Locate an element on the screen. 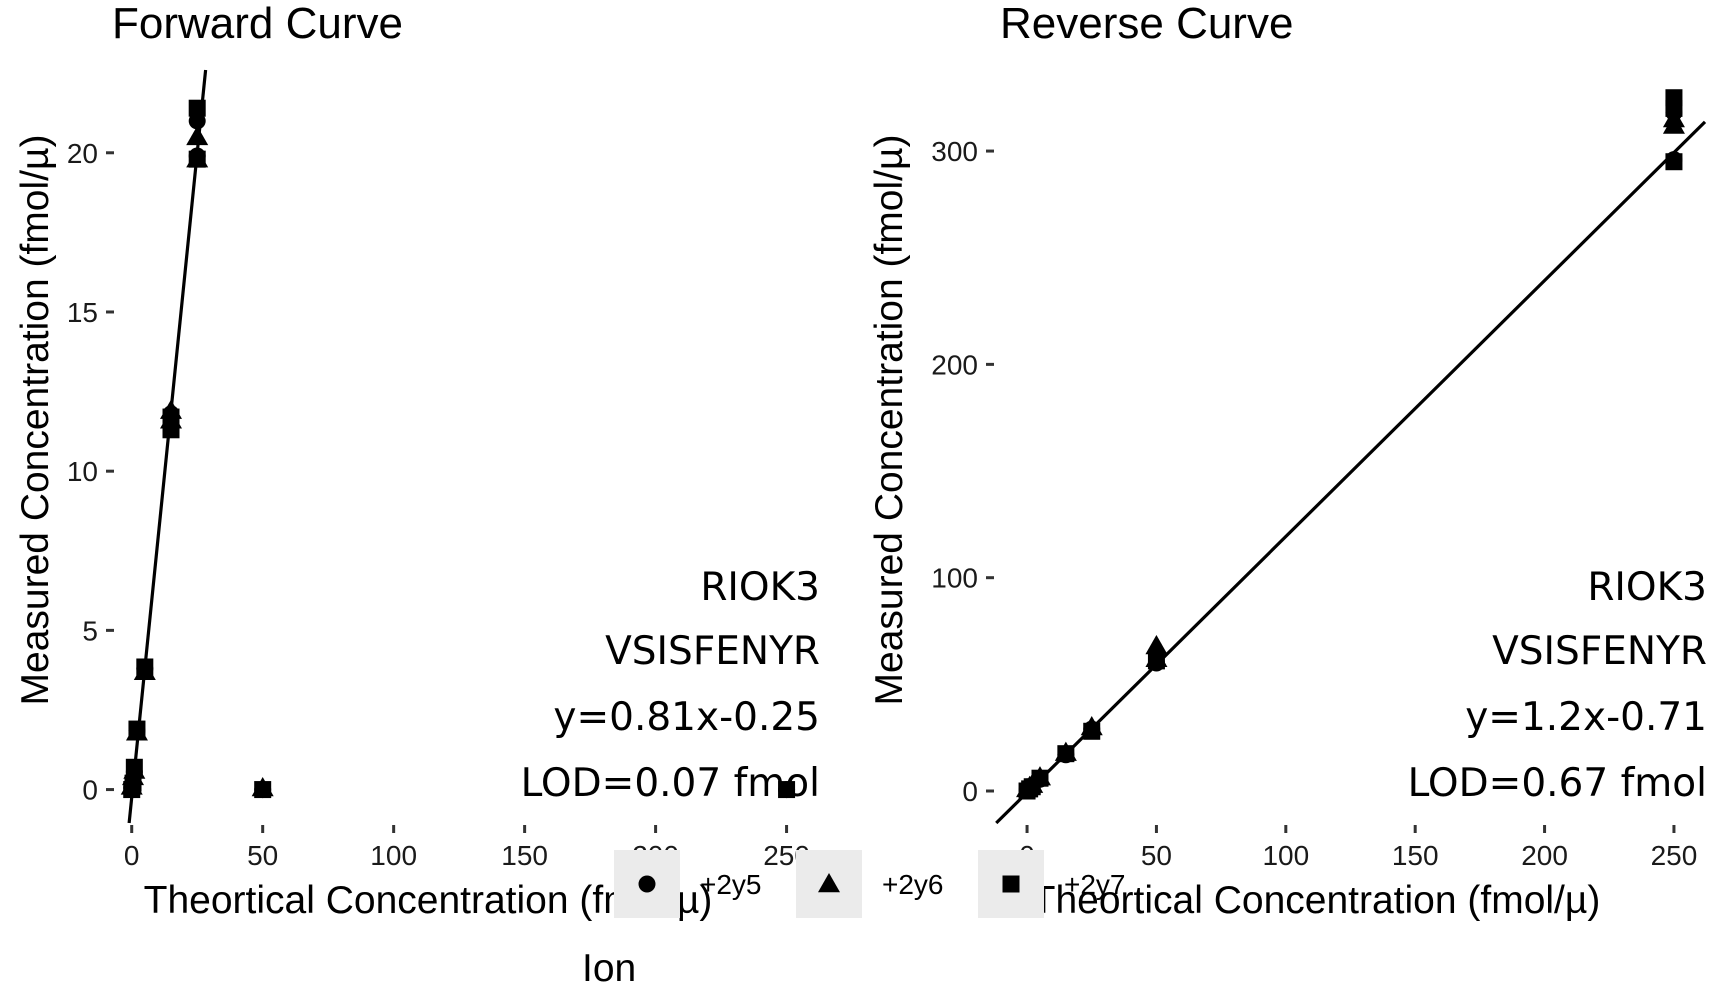 The width and height of the screenshot is (1710, 1001). reverse-x-tick-label: 200 is located at coordinates (1544, 855).